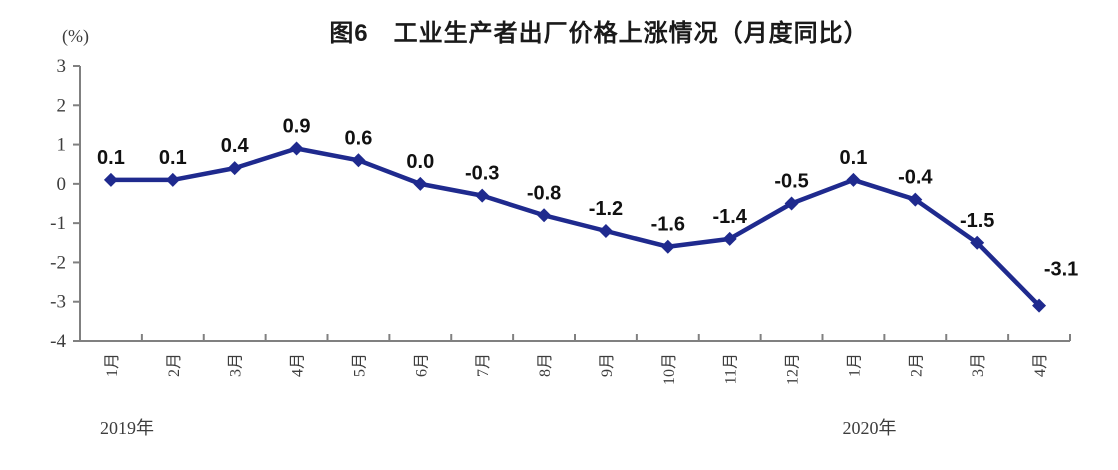  I want to click on data-point-label: -0.8, so click(544, 193).